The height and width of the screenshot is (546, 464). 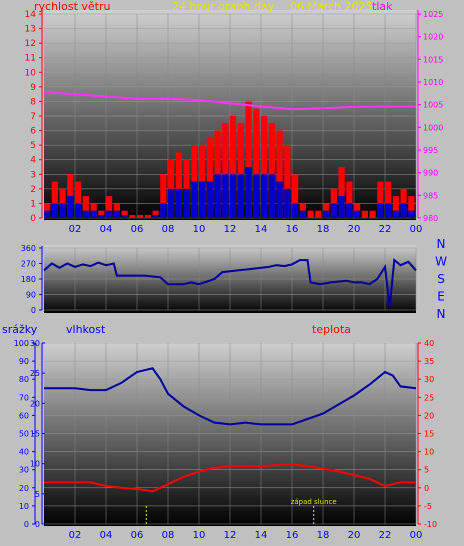 I want to click on wind-tick-label: 1, so click(x=33, y=204).